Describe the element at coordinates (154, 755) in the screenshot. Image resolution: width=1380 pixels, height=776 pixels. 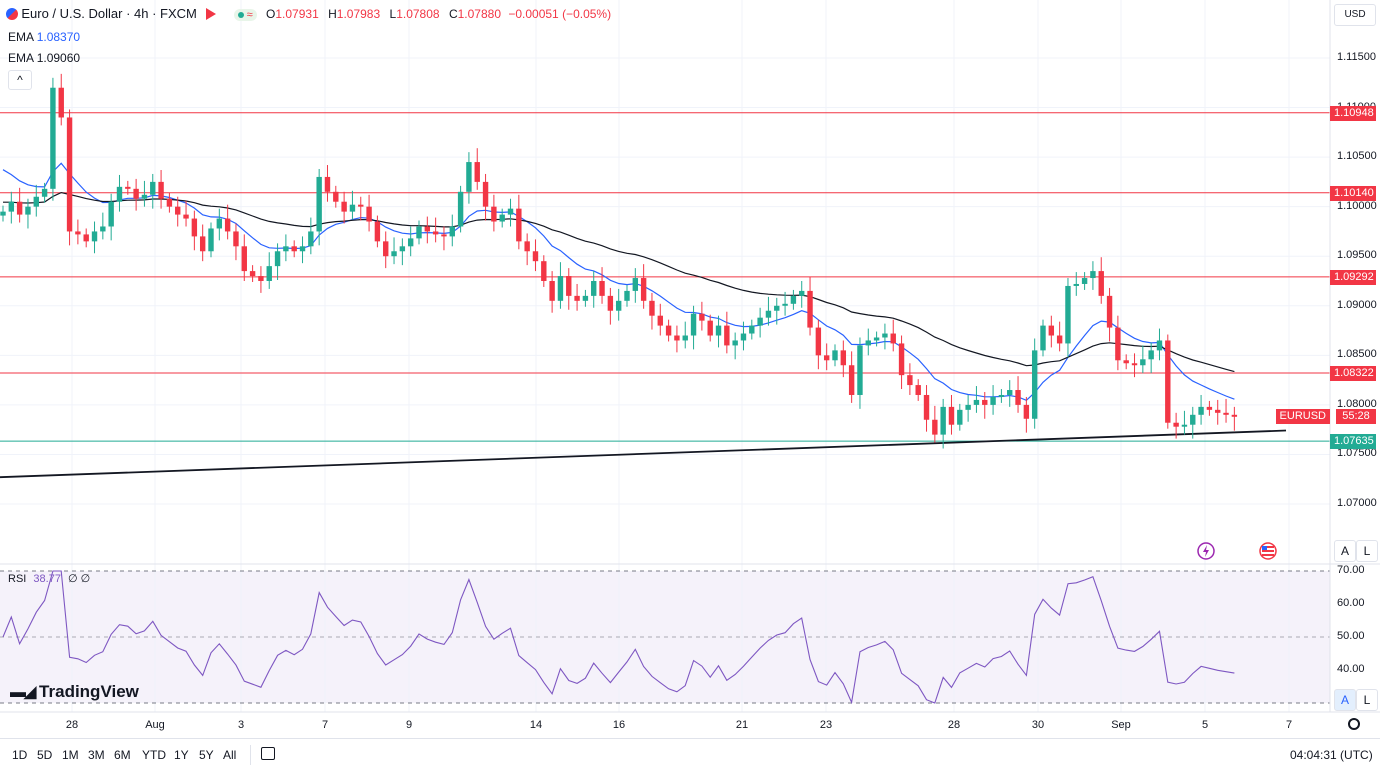
I see `timeframe-ytd: YTD` at that location.